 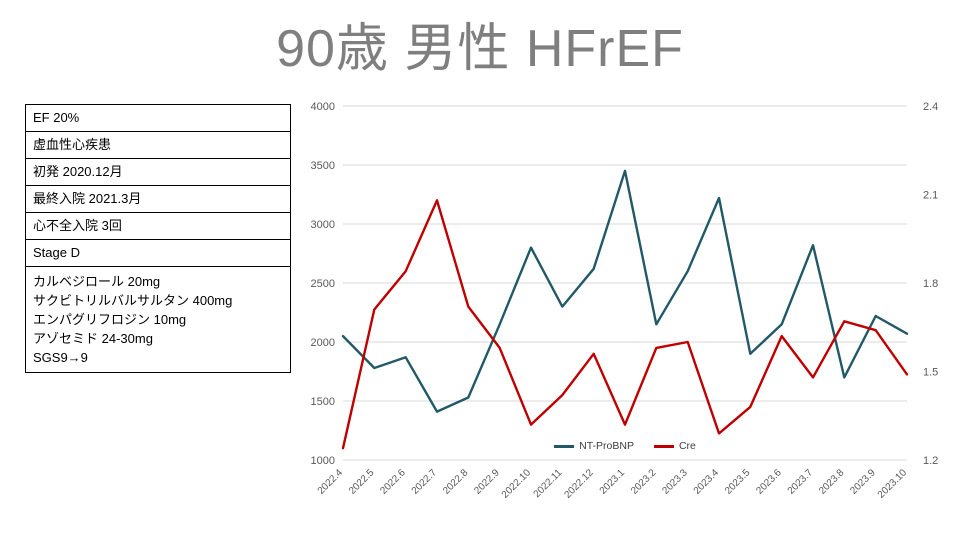 What do you see at coordinates (930, 284) in the screenshot?
I see `right-axis-tick-label: 1.8` at bounding box center [930, 284].